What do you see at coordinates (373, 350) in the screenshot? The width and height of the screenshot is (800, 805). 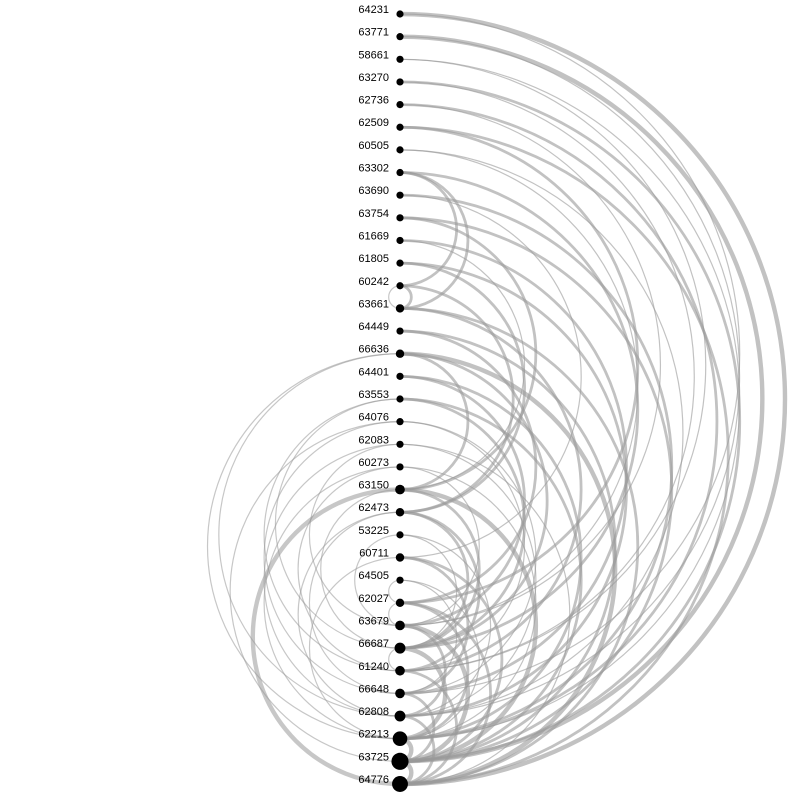 I see `node-label-66636: 66636` at bounding box center [373, 350].